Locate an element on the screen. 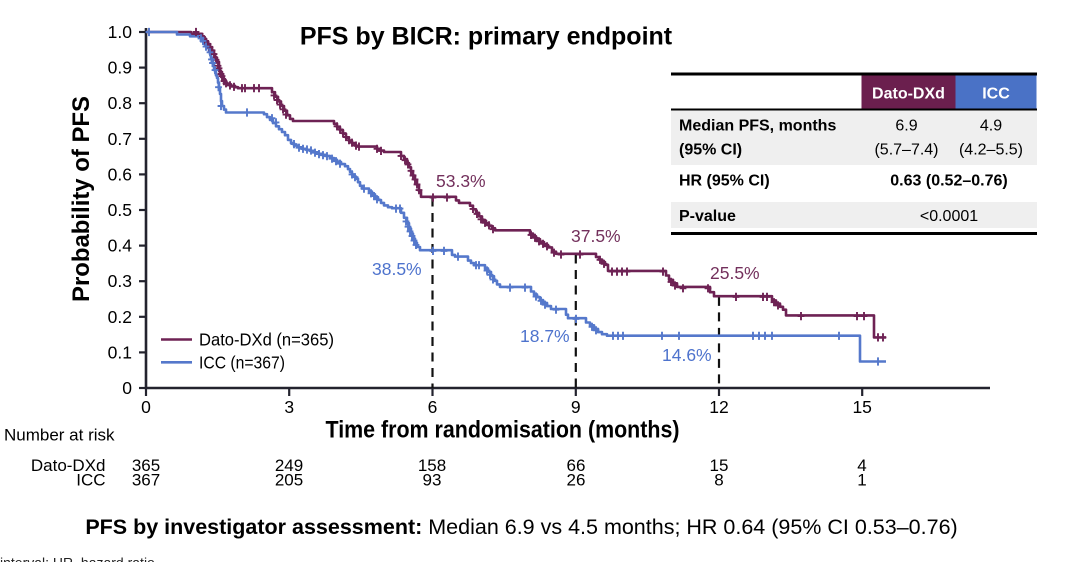 The image size is (1080, 562). svg-text: 0.6 is located at coordinates (120, 174).